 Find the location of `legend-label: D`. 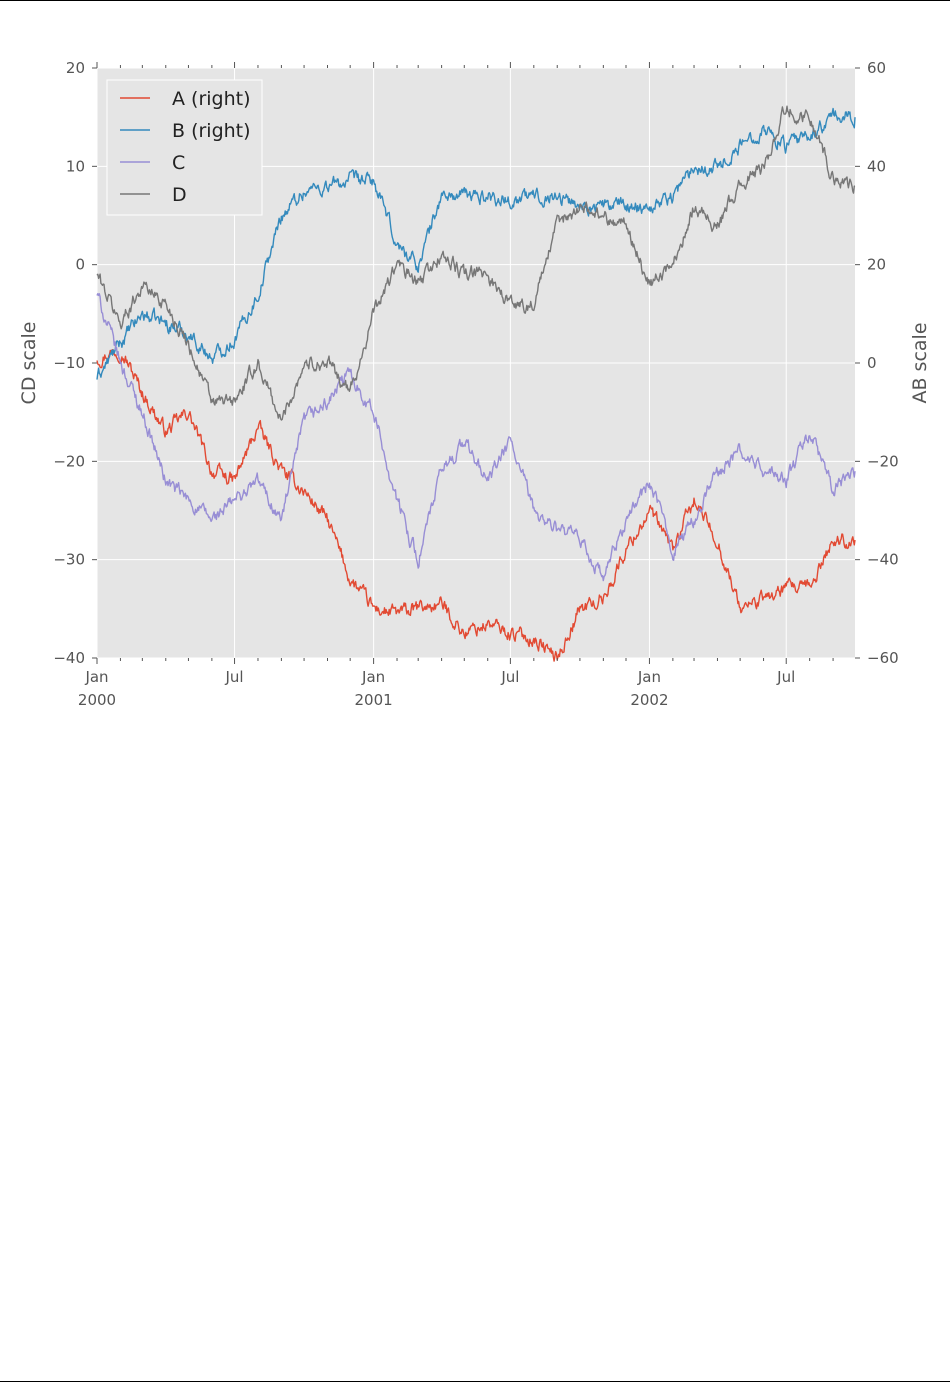

legend-label: D is located at coordinates (179, 195).